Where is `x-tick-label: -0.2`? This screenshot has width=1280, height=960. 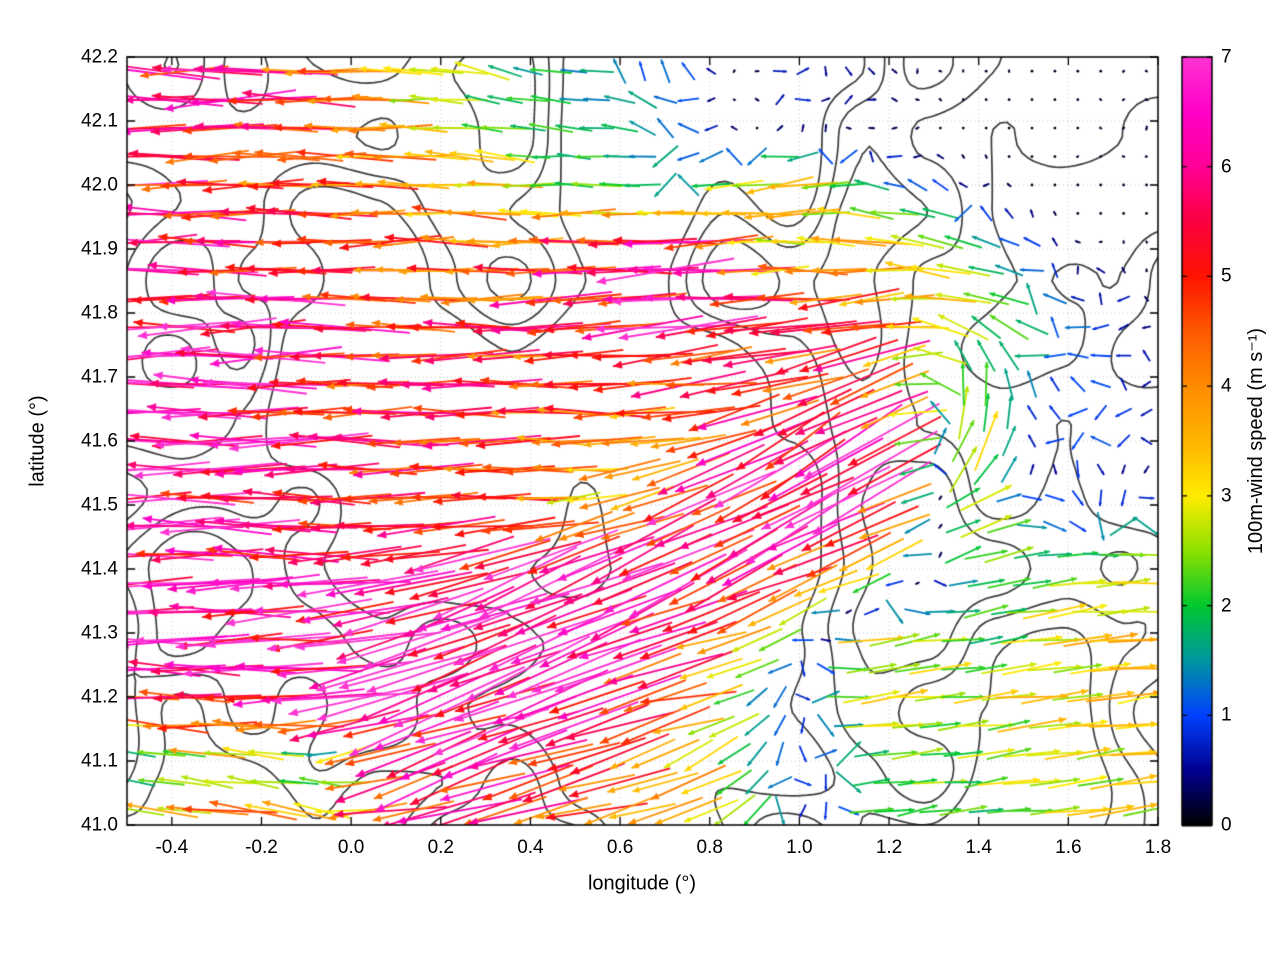 x-tick-label: -0.2 is located at coordinates (261, 847).